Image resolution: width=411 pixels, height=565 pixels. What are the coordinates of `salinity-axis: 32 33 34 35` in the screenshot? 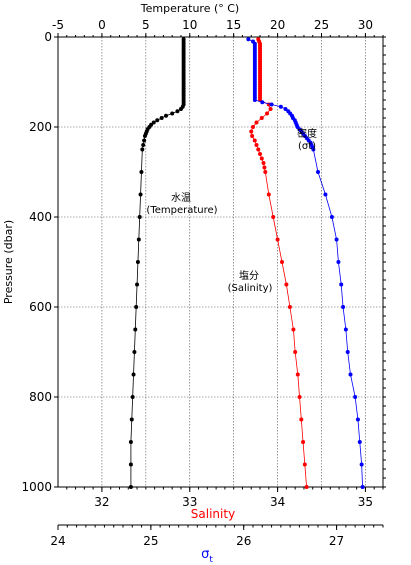 It's located at (225, 498).